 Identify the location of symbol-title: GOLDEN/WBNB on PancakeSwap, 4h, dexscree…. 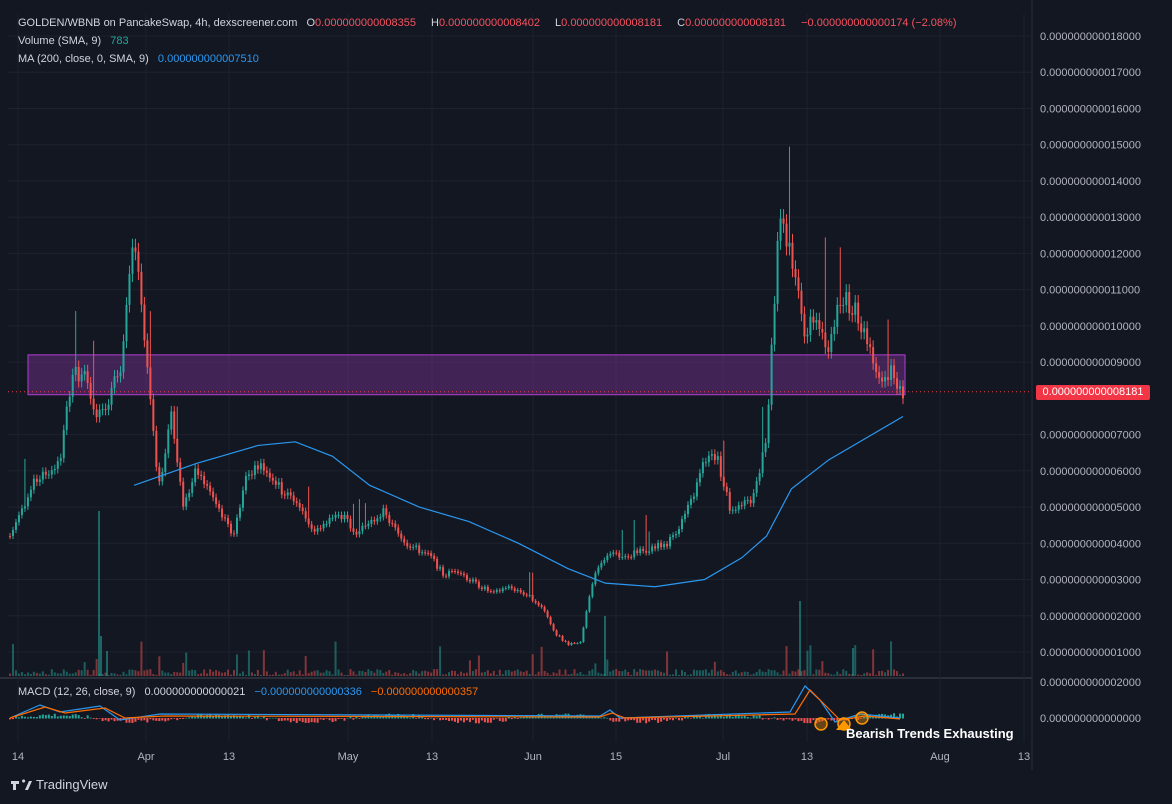
(158, 23).